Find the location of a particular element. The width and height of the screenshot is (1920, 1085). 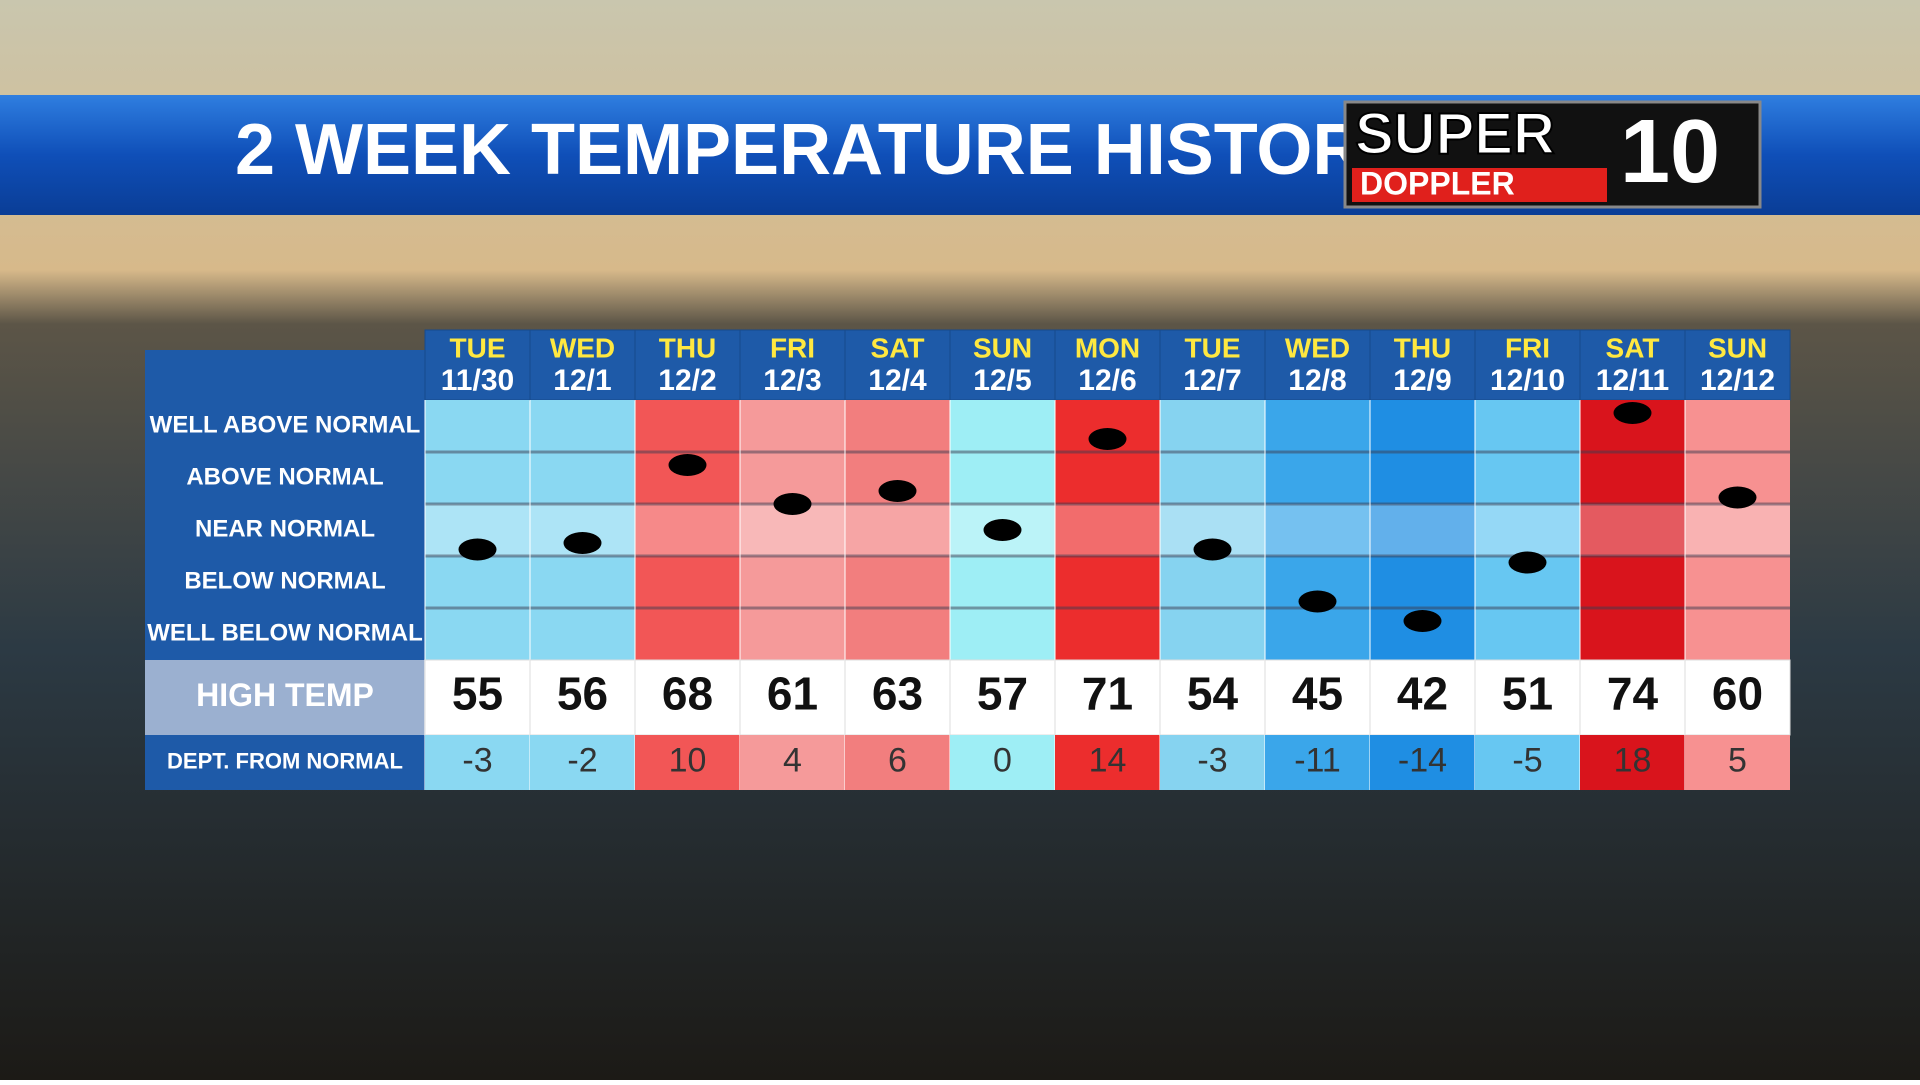

departure-value: -11 is located at coordinates (1317, 760).